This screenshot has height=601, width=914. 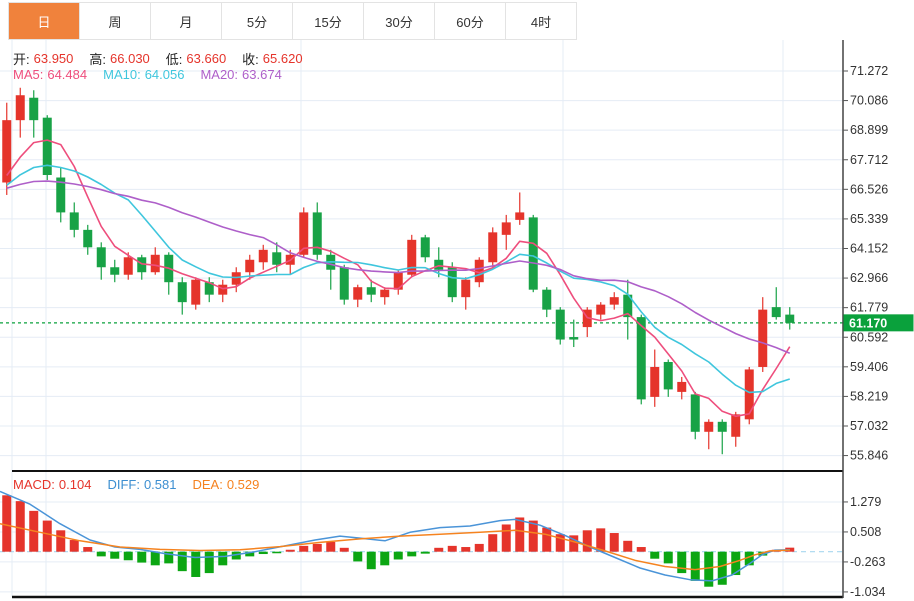 What do you see at coordinates (67, 74) in the screenshot?
I see `ma5-value: 64.484` at bounding box center [67, 74].